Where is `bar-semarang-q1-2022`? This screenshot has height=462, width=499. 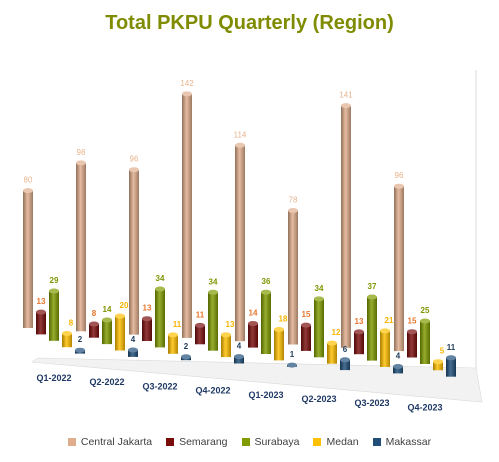 bar-semarang-q1-2022 is located at coordinates (41, 323).